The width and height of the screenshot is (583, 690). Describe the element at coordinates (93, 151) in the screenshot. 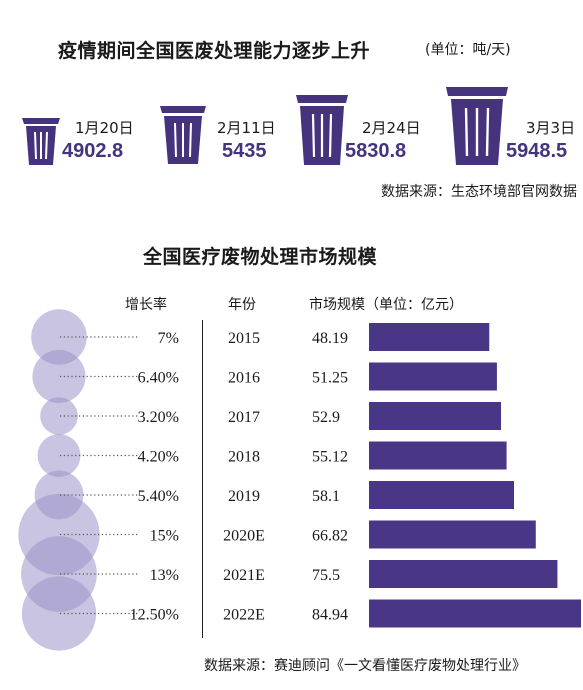

I see `bin-value: 4902.8` at that location.